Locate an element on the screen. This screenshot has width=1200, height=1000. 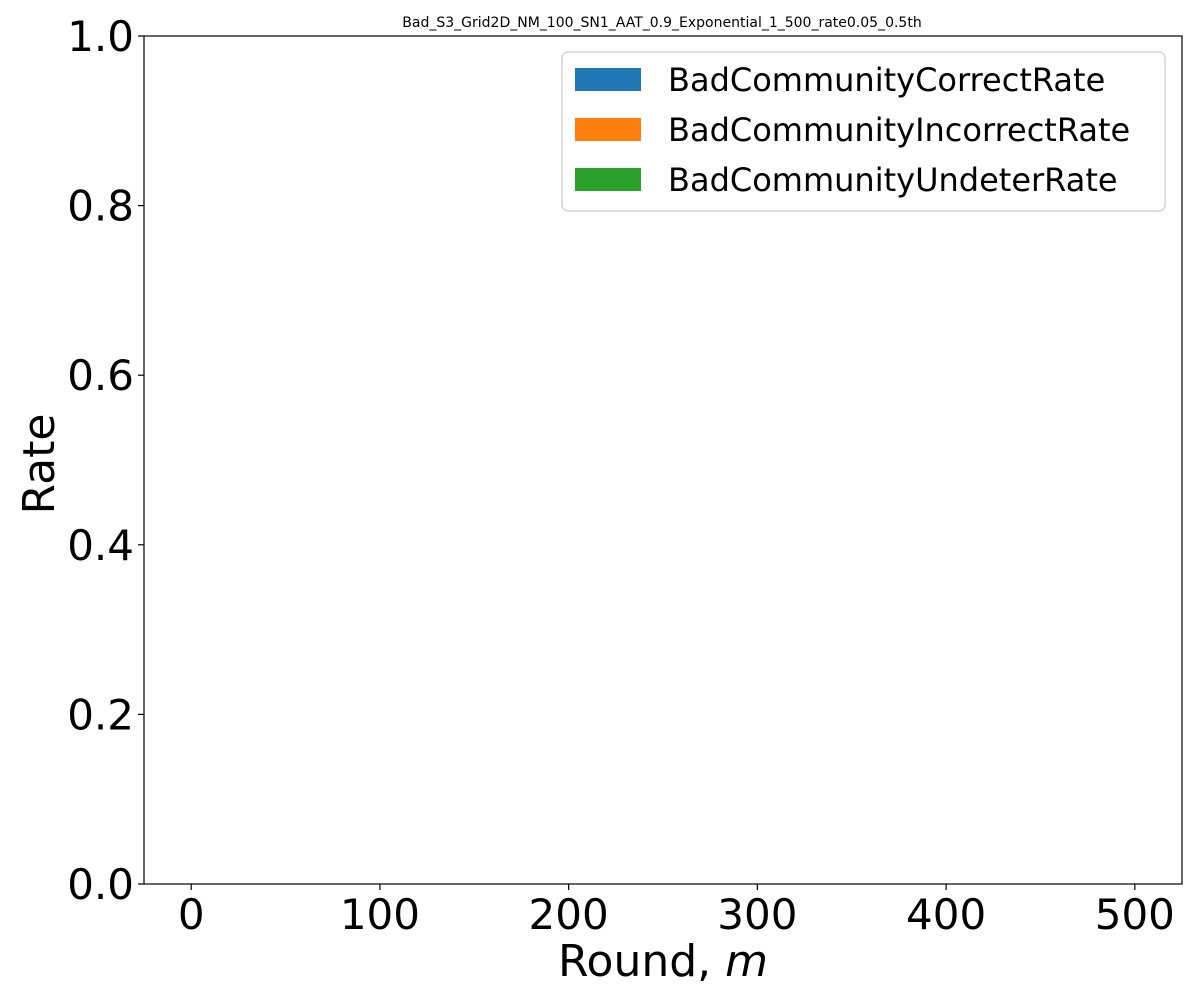
x-tick-label: 500 is located at coordinates (1135, 914).